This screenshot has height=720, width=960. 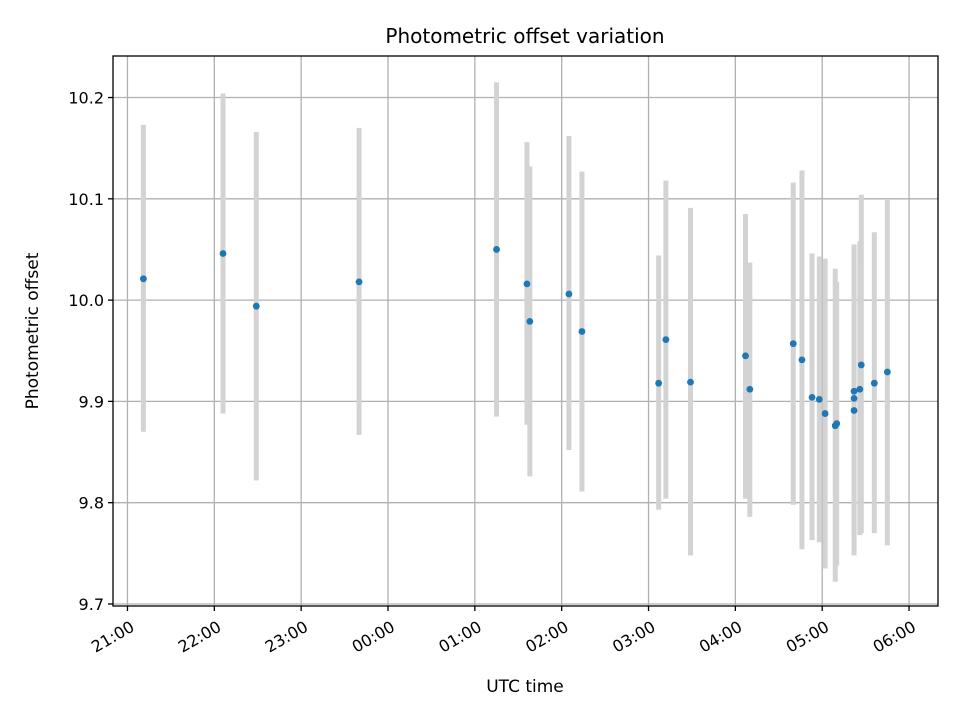 What do you see at coordinates (91, 401) in the screenshot?
I see `y-tick-label: 9.9` at bounding box center [91, 401].